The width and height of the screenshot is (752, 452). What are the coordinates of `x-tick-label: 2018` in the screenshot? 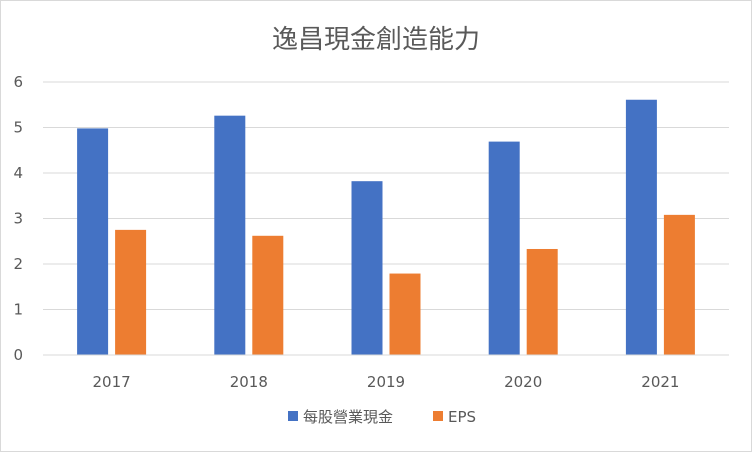 It's located at (249, 382).